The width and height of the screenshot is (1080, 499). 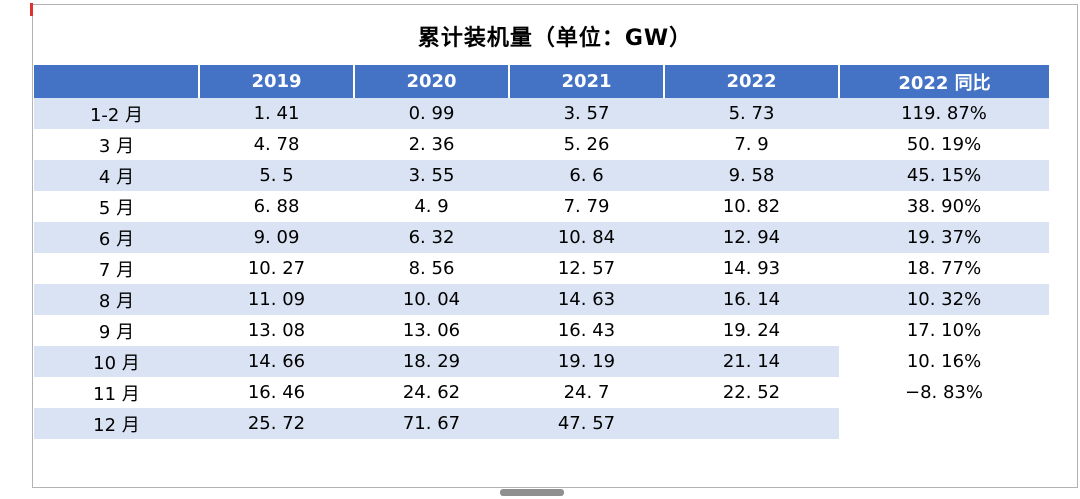 I want to click on value-cell: 14. 63, so click(x=586, y=299).